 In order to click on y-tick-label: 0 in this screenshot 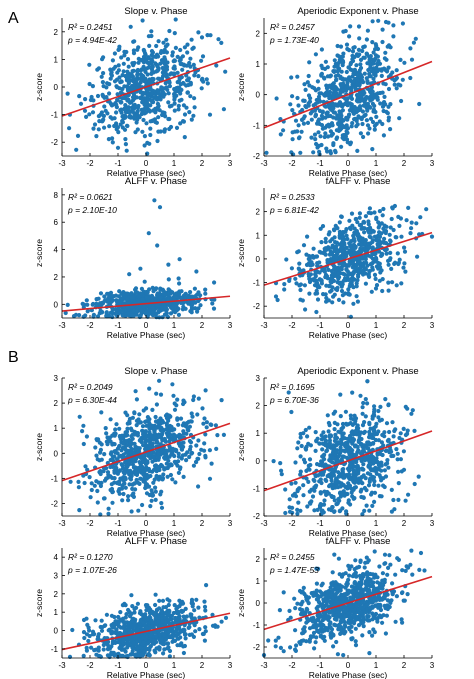, I will do `click(56, 453)`.